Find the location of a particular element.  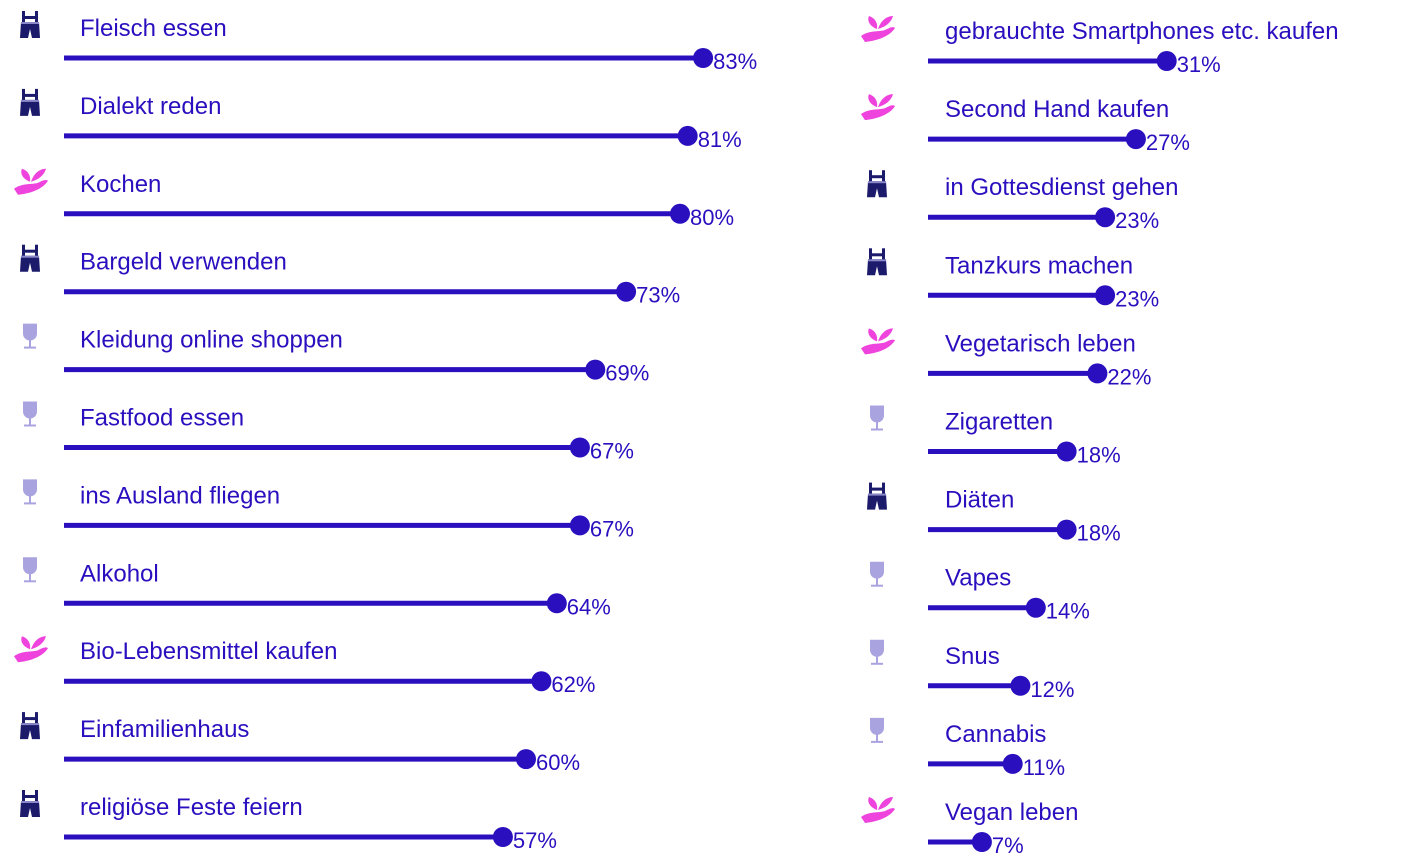

category-label: Zigaretten is located at coordinates (999, 422).